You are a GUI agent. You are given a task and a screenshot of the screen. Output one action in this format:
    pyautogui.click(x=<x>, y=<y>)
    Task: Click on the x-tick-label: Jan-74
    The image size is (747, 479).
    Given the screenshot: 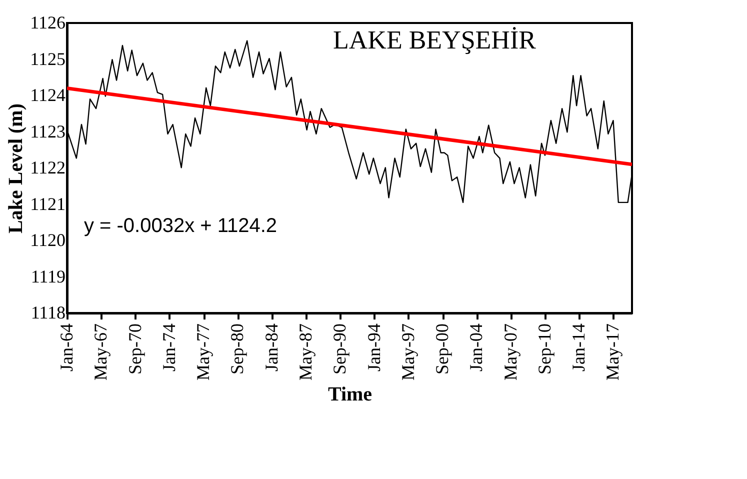 What is the action you would take?
    pyautogui.click(x=168, y=348)
    